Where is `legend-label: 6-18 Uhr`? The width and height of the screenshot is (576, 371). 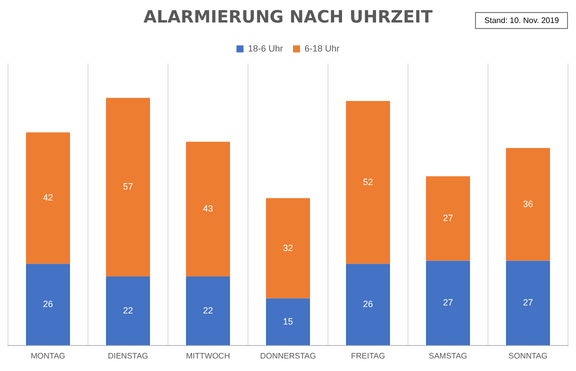
legend-label: 6-18 Uhr is located at coordinates (322, 48).